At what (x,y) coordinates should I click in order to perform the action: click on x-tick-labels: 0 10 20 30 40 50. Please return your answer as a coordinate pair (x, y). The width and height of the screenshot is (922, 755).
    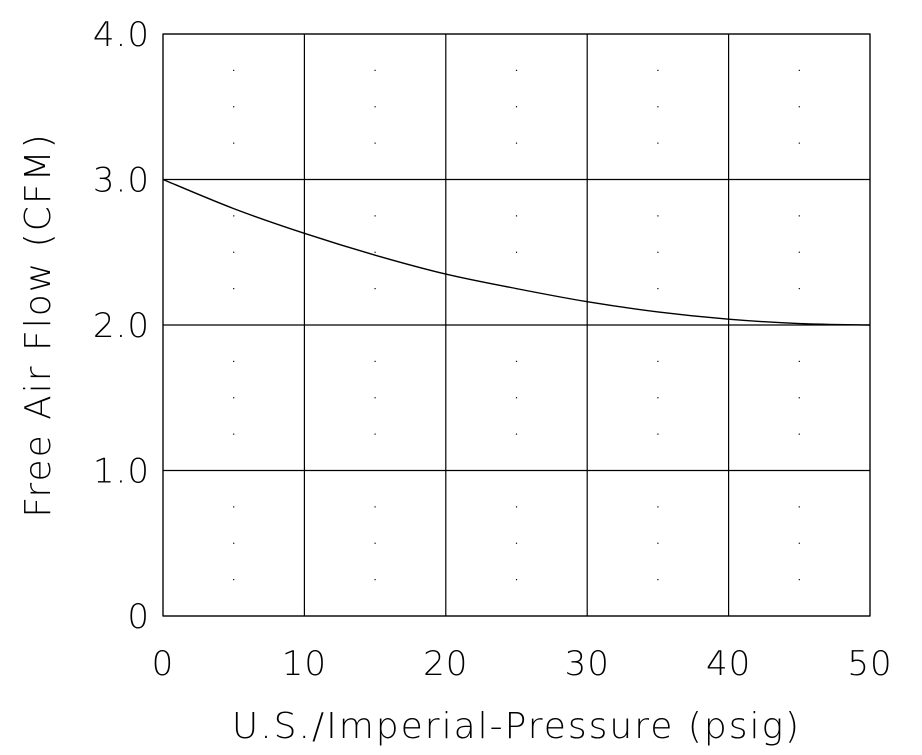
    Looking at the image, I should click on (522, 664).